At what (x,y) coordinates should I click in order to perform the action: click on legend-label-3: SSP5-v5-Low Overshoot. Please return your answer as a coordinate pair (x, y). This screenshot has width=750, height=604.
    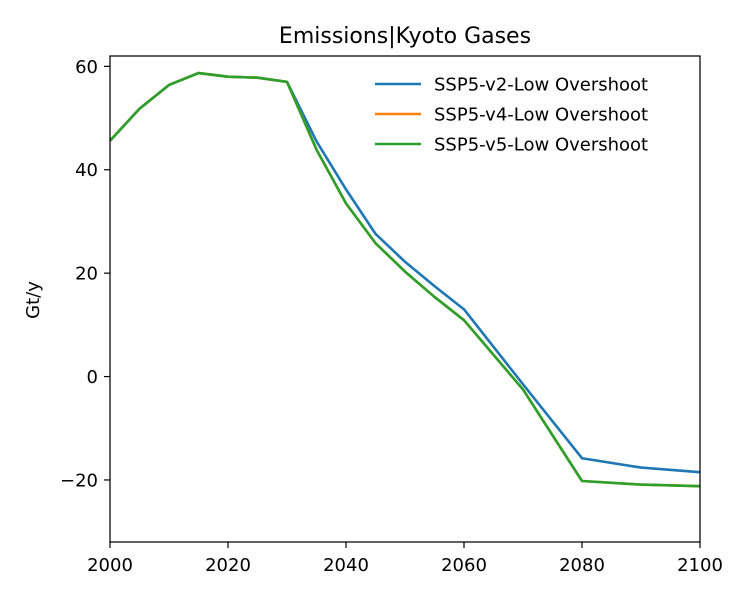
    Looking at the image, I should click on (541, 145).